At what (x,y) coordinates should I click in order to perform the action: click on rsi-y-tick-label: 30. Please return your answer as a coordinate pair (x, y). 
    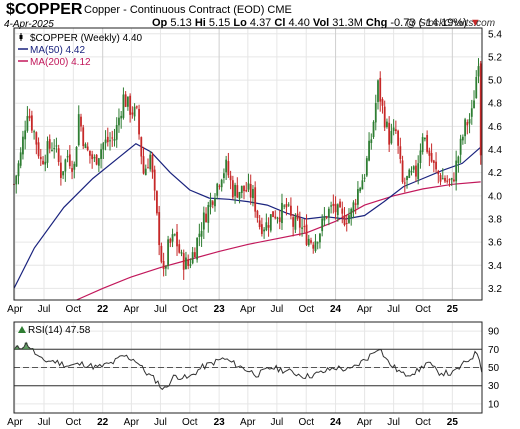
    Looking at the image, I should click on (494, 386).